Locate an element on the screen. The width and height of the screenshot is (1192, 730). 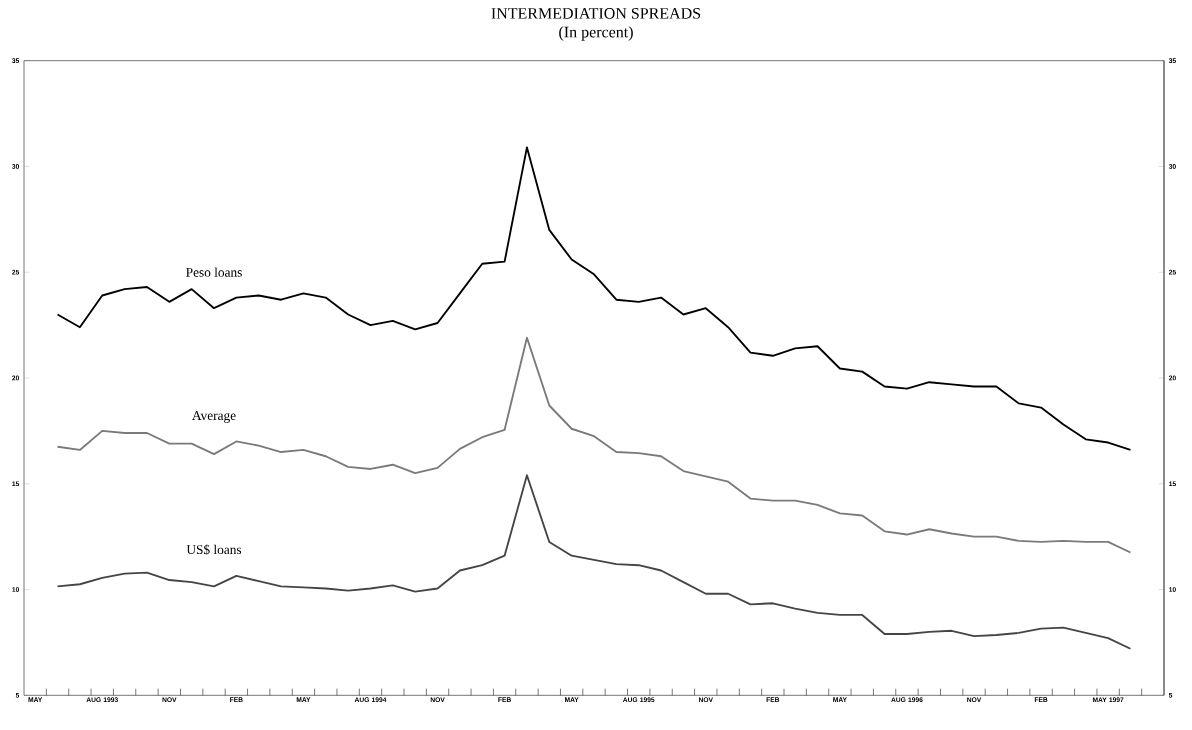
series-label: Peso loans is located at coordinates (214, 272).